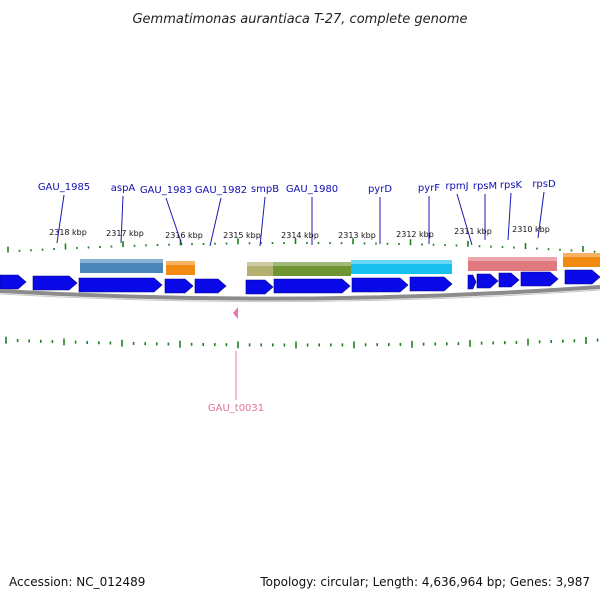 This screenshot has width=600, height=600. I want to click on gene-label-leaders, so click(300, 219).